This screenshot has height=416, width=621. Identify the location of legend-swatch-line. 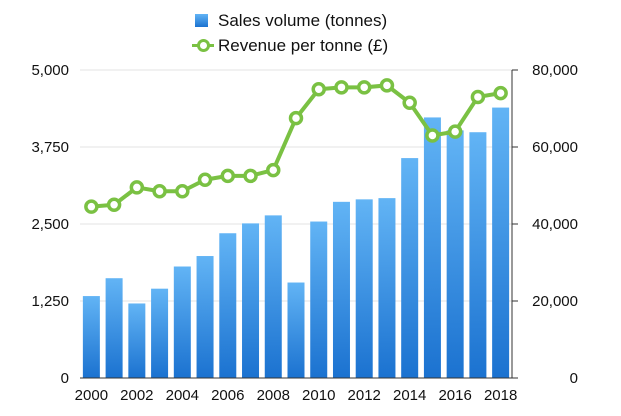
(203, 45).